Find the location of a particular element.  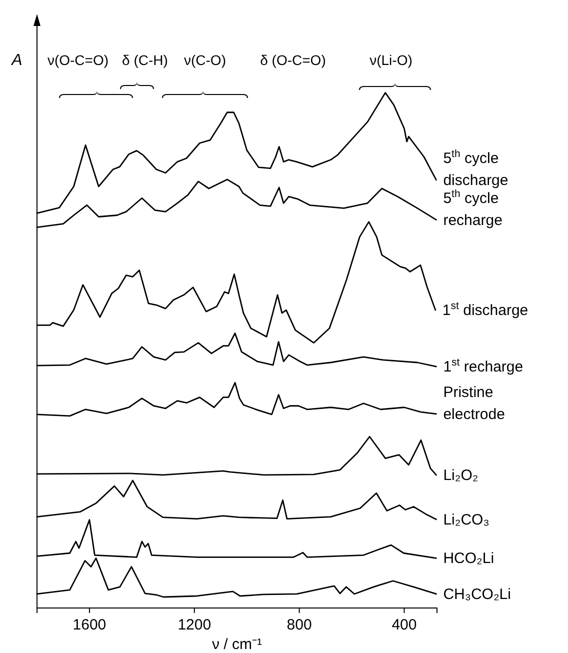

text: δ (O-C=O) is located at coordinates (293, 60).